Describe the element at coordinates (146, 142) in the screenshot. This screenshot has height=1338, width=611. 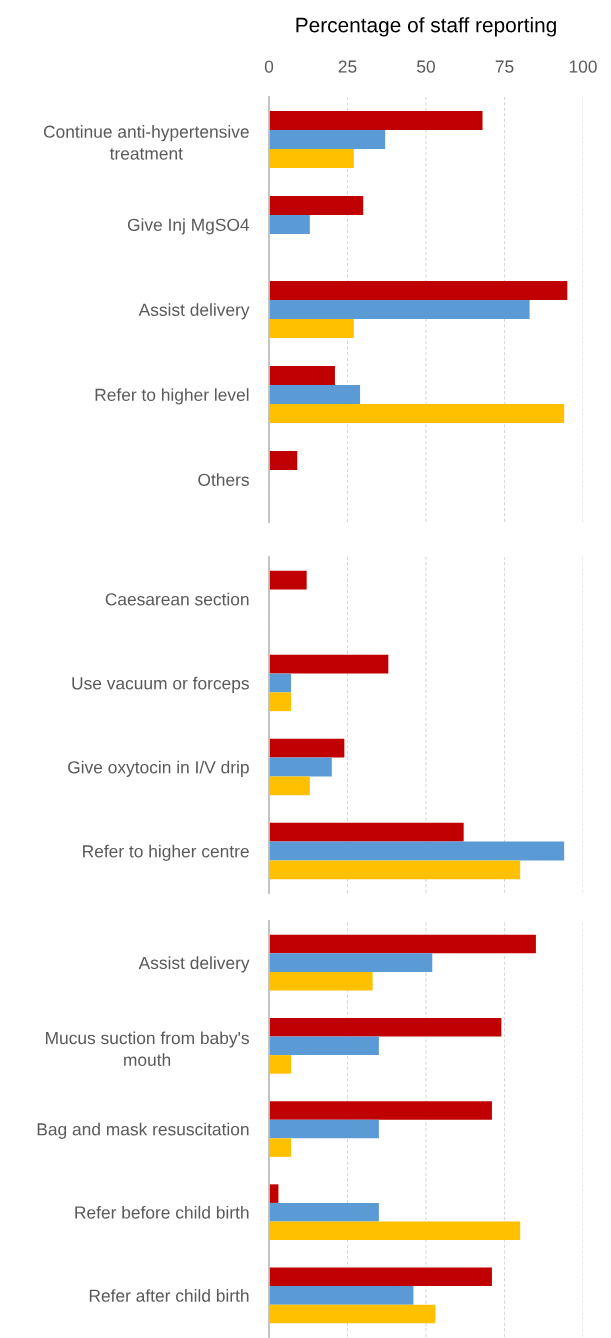
I see `y-tick-label: Continue anti-hypertensive treatment` at that location.